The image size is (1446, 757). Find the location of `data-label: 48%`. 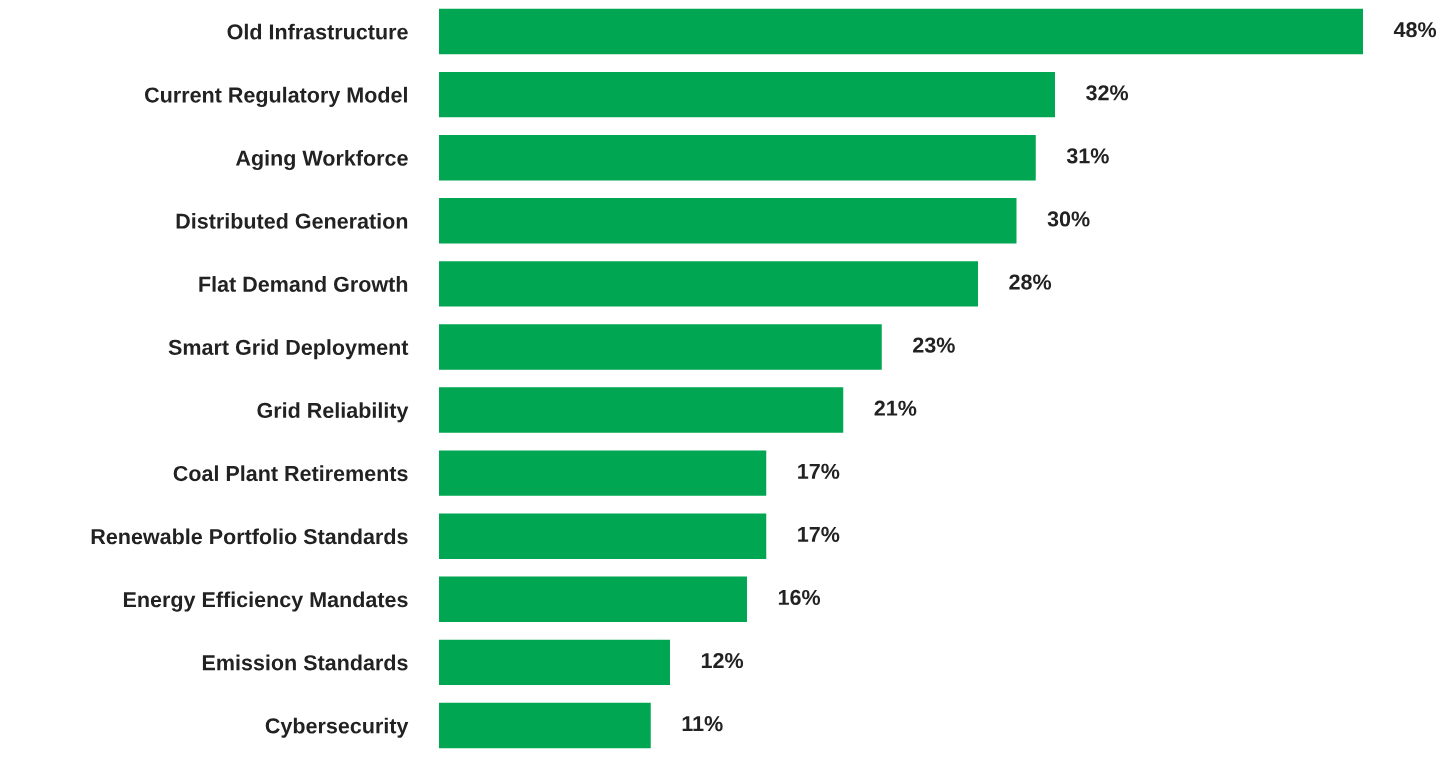

data-label: 48% is located at coordinates (1415, 30).